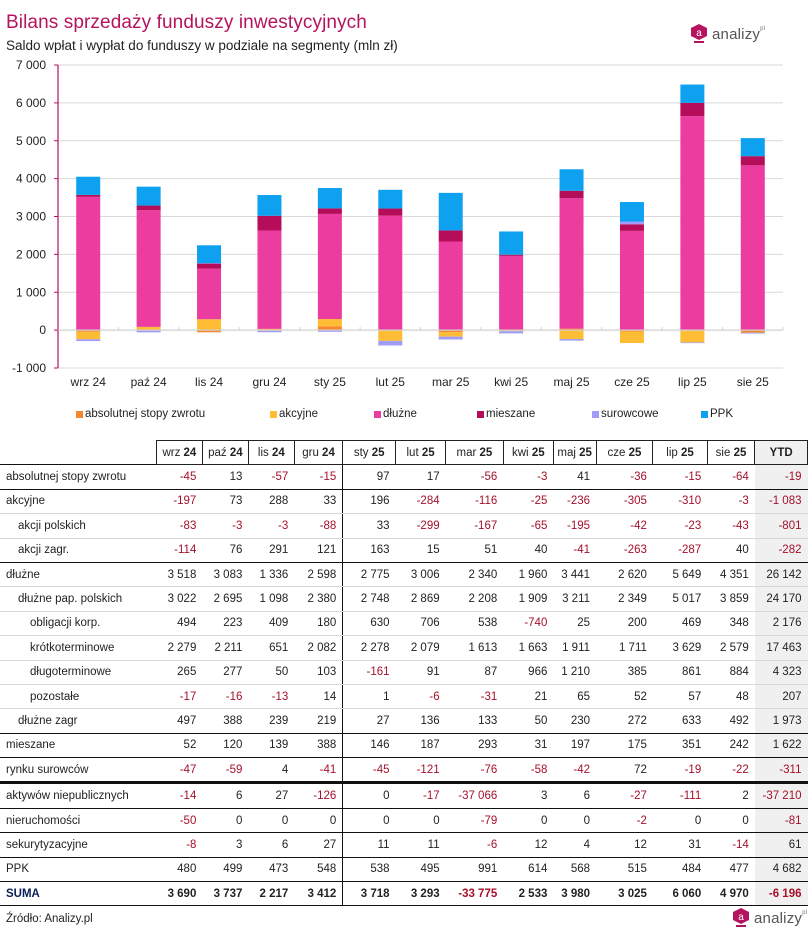 This screenshot has width=808, height=938. What do you see at coordinates (78, 821) in the screenshot?
I see `row-label: nieruchomości` at bounding box center [78, 821].